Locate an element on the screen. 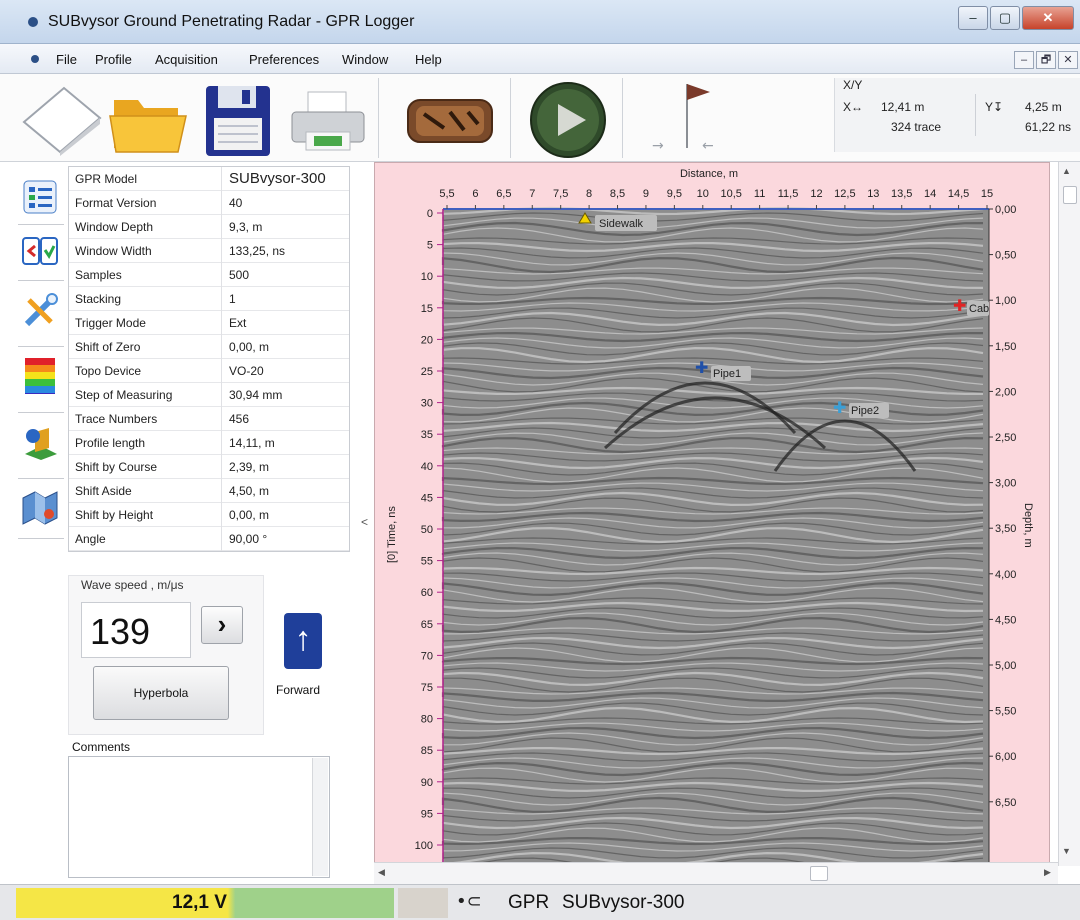 This screenshot has width=1080, height=920. table-row: Angle 90,00 ° is located at coordinates (209, 539).